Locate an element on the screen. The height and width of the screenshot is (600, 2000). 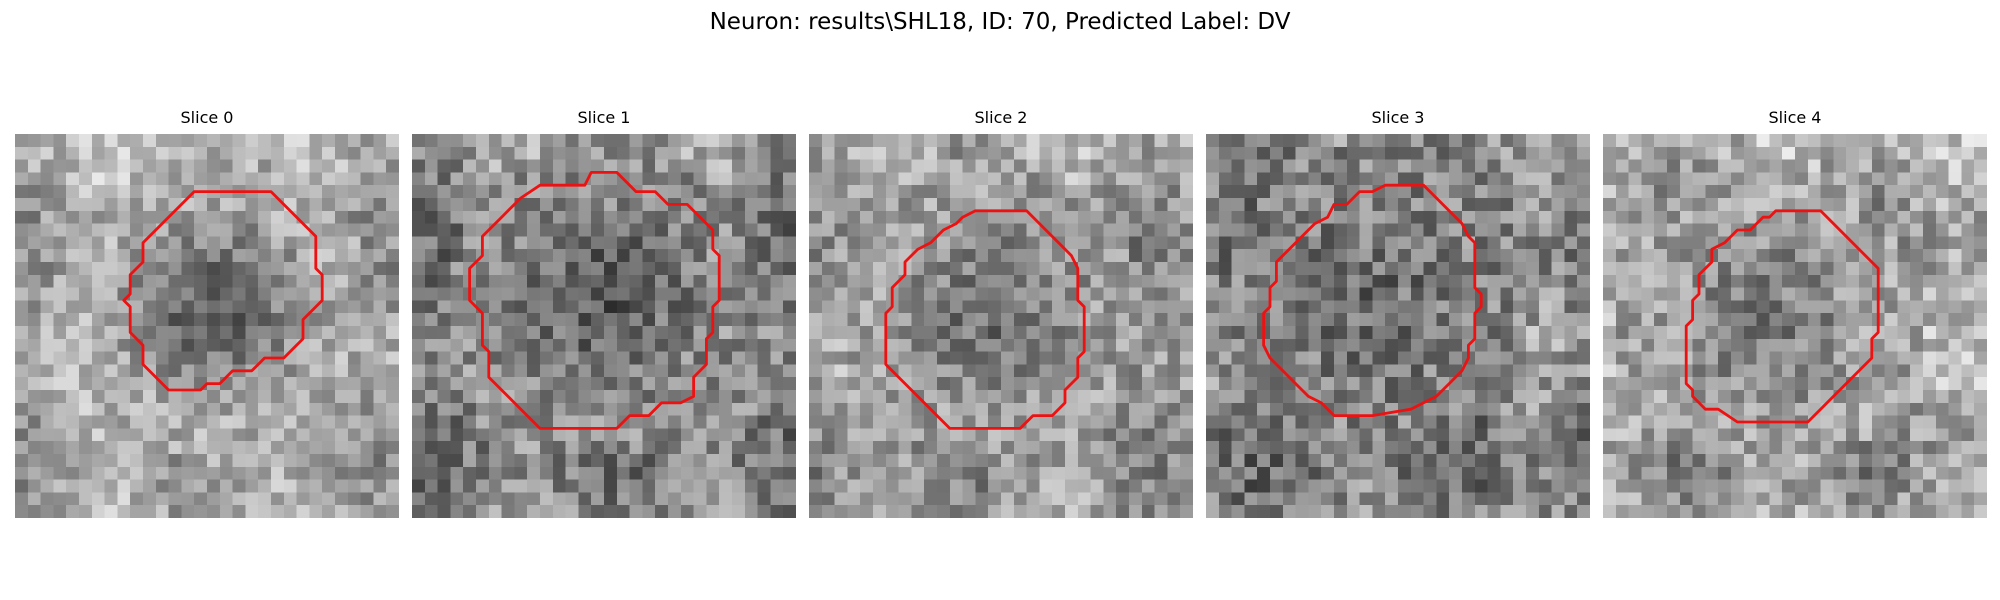
slice-title: Slice 2 is located at coordinates (1001, 117).